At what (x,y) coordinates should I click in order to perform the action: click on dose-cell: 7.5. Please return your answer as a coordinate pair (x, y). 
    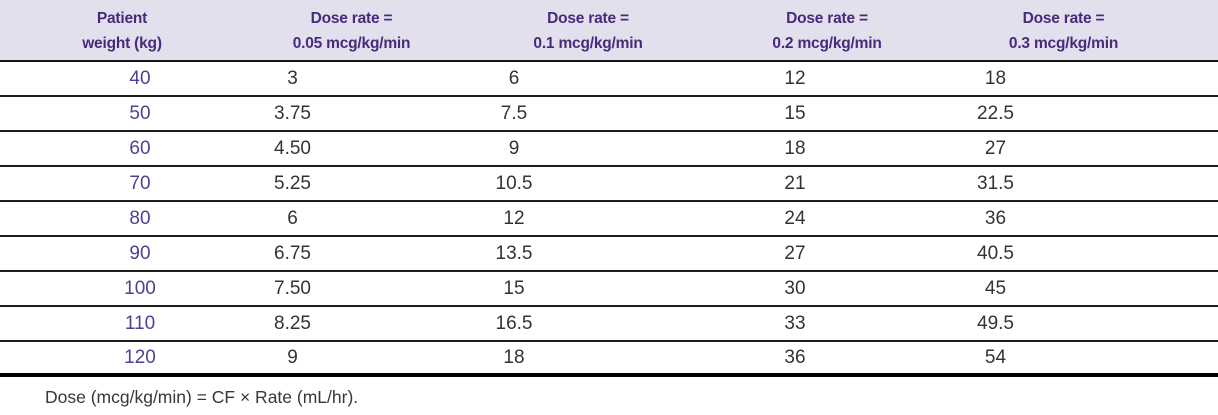
    Looking at the image, I should click on (609, 114).